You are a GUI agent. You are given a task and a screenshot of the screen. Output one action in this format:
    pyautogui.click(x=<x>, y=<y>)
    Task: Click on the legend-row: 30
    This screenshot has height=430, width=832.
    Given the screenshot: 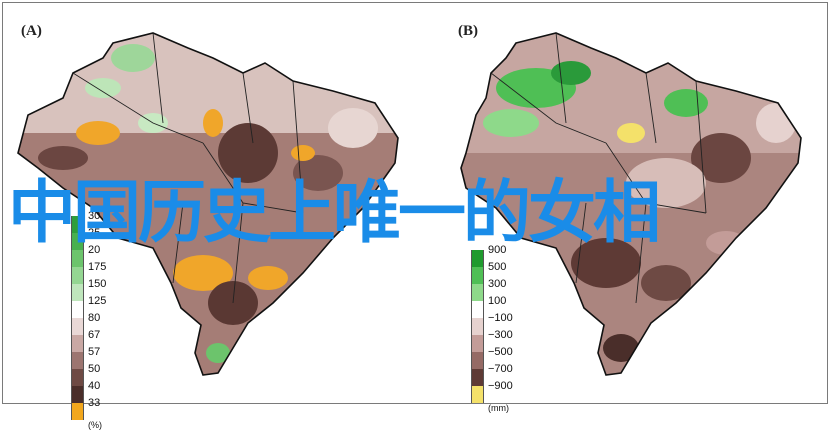 What is the action you would take?
    pyautogui.click(x=101, y=221)
    